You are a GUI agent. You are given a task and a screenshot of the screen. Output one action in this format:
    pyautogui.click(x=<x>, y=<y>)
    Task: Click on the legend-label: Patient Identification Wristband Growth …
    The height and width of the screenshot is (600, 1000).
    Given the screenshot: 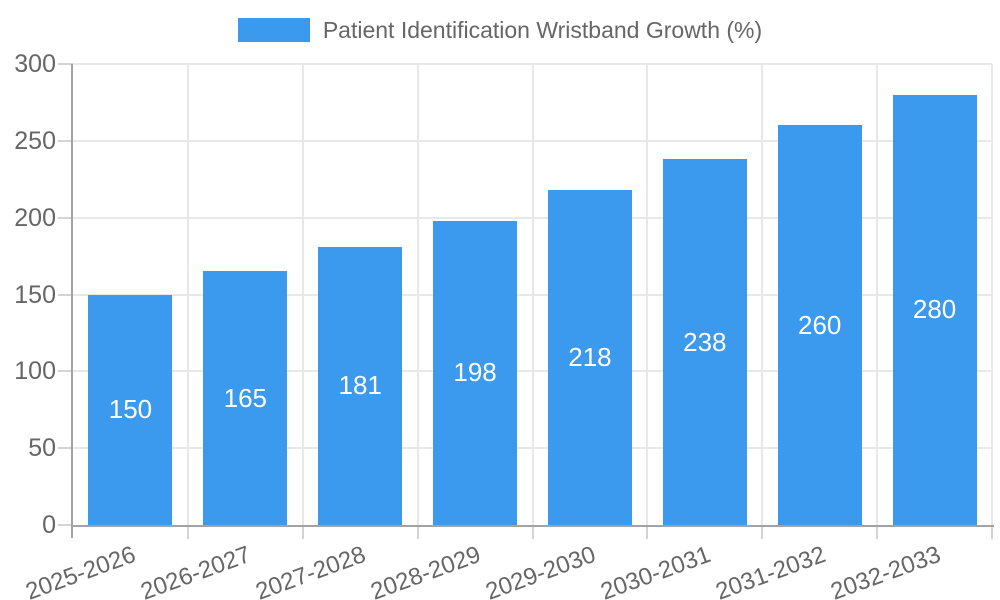 What is the action you would take?
    pyautogui.click(x=542, y=29)
    